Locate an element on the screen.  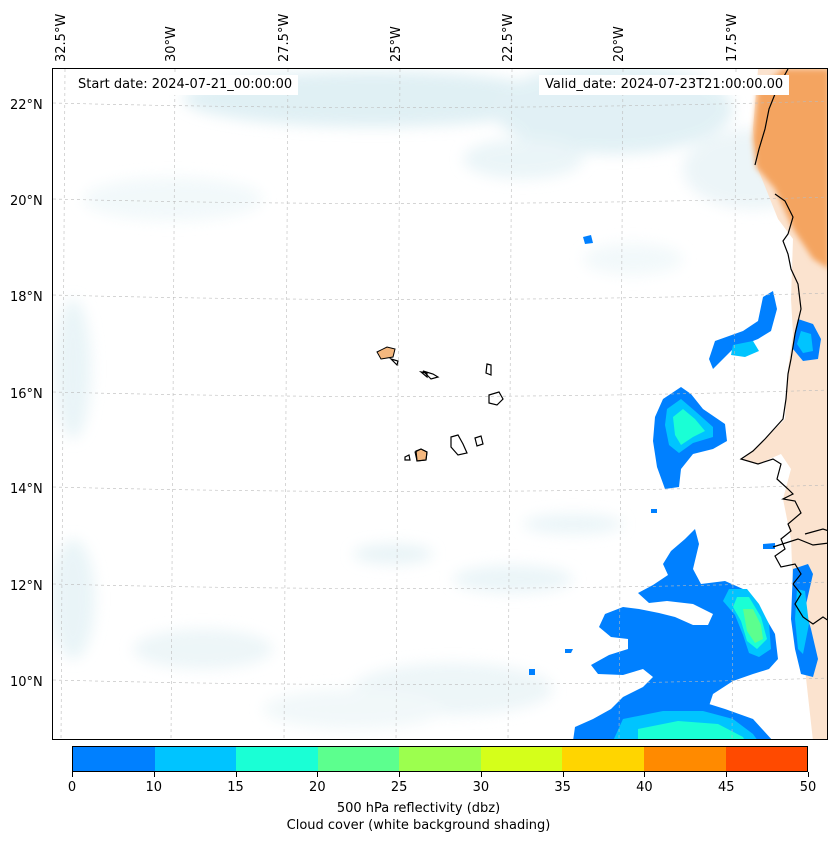
reflectivity-colorbar is located at coordinates (440, 759).